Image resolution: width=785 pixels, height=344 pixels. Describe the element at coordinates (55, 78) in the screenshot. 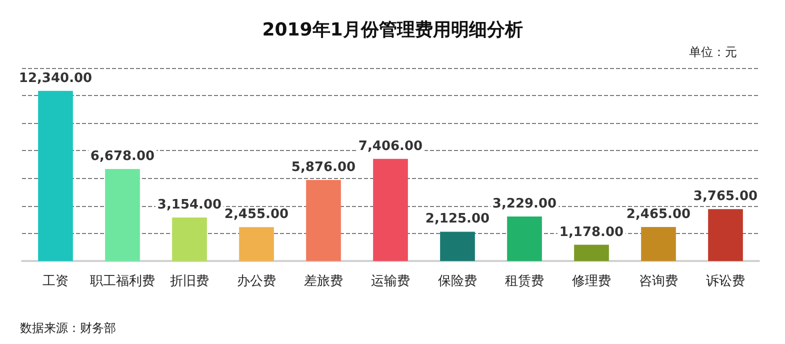

I see `data-label: 12,340.00` at that location.